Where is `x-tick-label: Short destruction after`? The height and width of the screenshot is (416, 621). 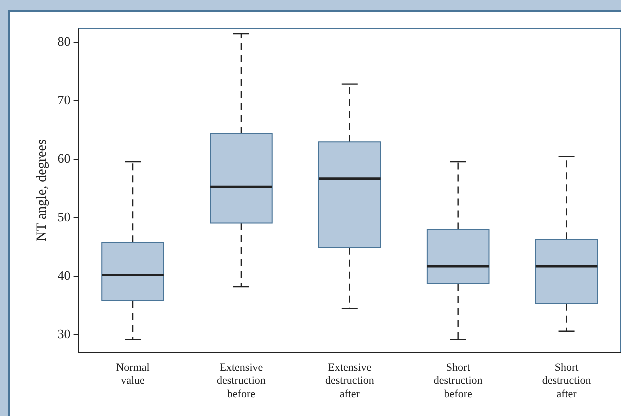
x-tick-label: Short destruction after is located at coordinates (567, 381).